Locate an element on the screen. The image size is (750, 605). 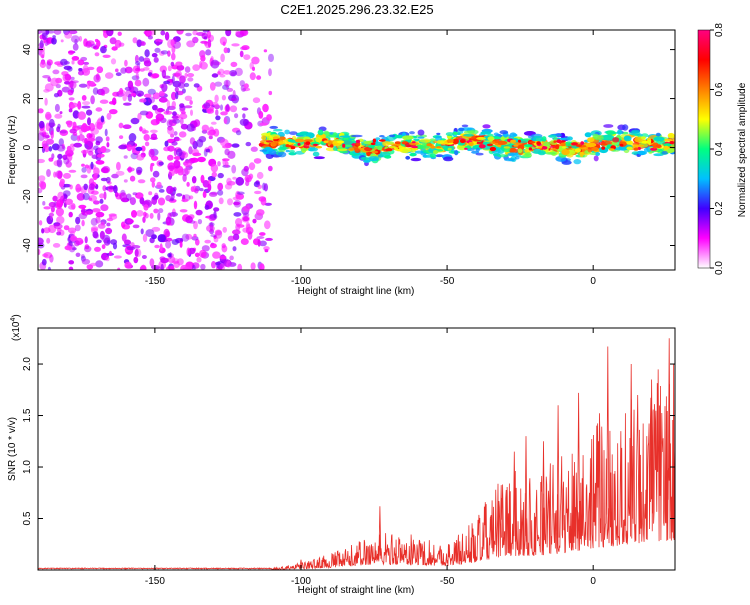
snr-multiplier-exp: 4 is located at coordinates (13, 320).